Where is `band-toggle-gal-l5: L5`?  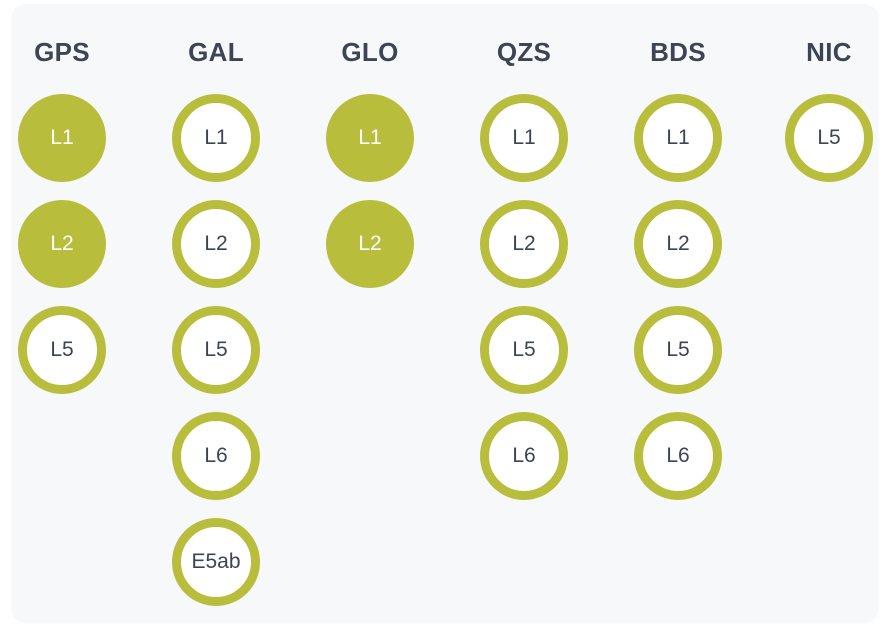
band-toggle-gal-l5: L5 is located at coordinates (216, 350).